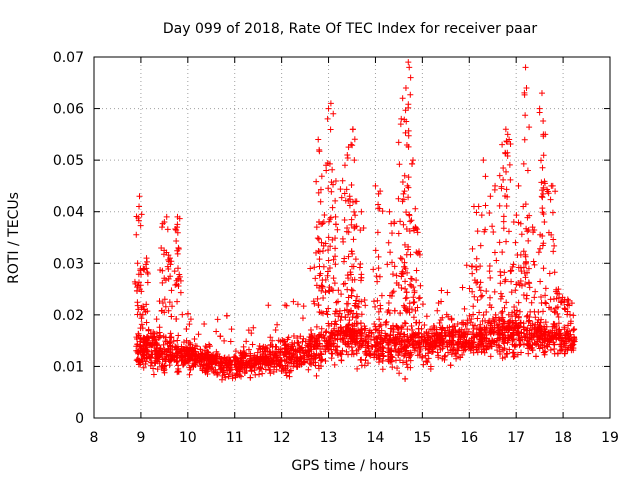  What do you see at coordinates (68, 161) in the screenshot?
I see `y-tick-label: 0.05` at bounding box center [68, 161].